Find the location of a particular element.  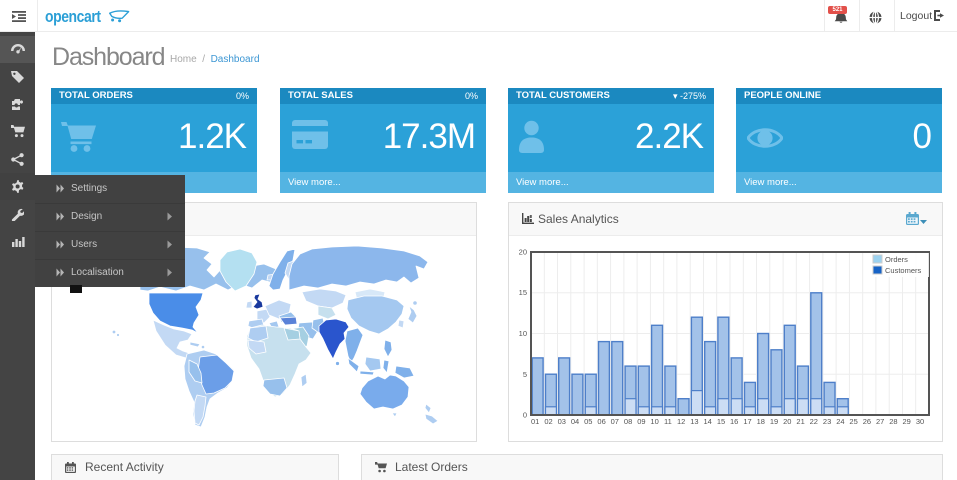

svg-text: Customers is located at coordinates (903, 270).